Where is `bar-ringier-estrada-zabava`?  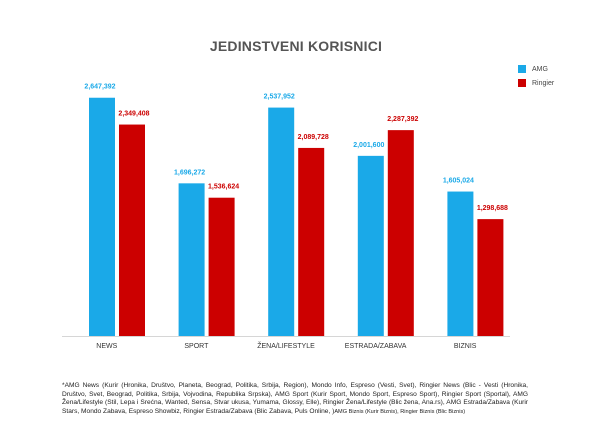 bar-ringier-estrada-zabava is located at coordinates (400, 233).